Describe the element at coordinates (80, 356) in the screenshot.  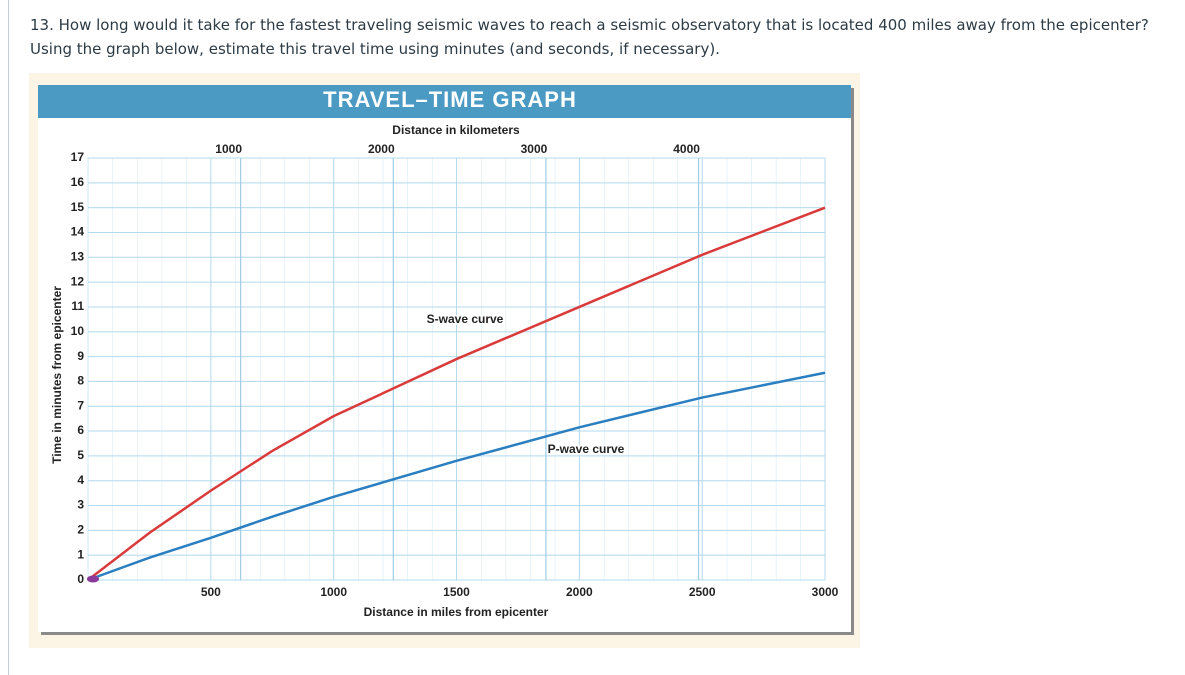
I see `y-tick-label: 9` at that location.